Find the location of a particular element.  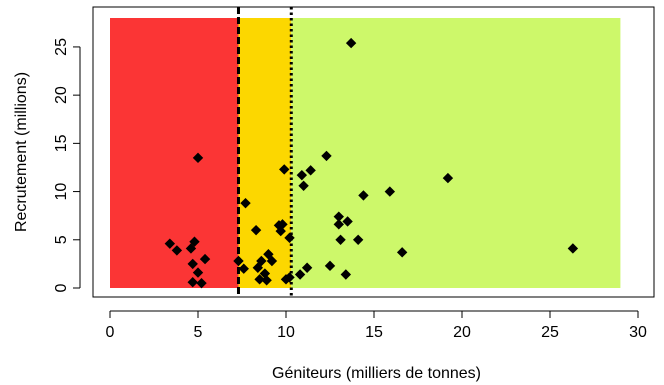

x-tick-label: 10 is located at coordinates (286, 332).